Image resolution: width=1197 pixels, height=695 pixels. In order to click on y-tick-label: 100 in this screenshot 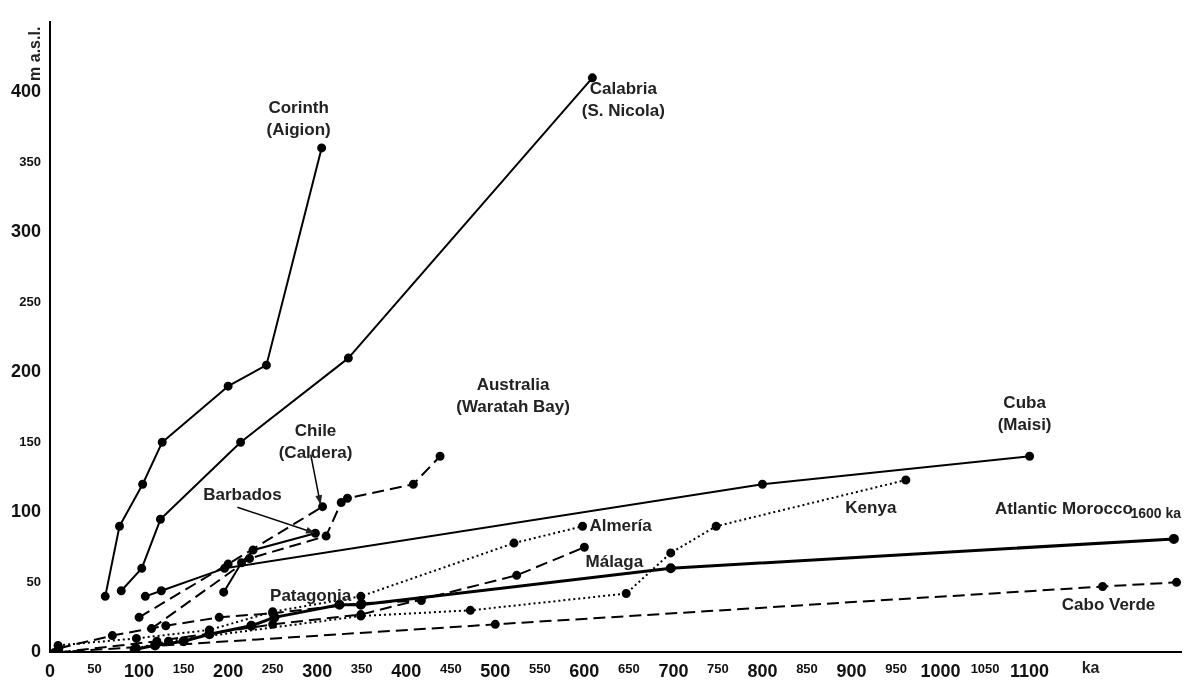, I will do `click(26, 511)`.